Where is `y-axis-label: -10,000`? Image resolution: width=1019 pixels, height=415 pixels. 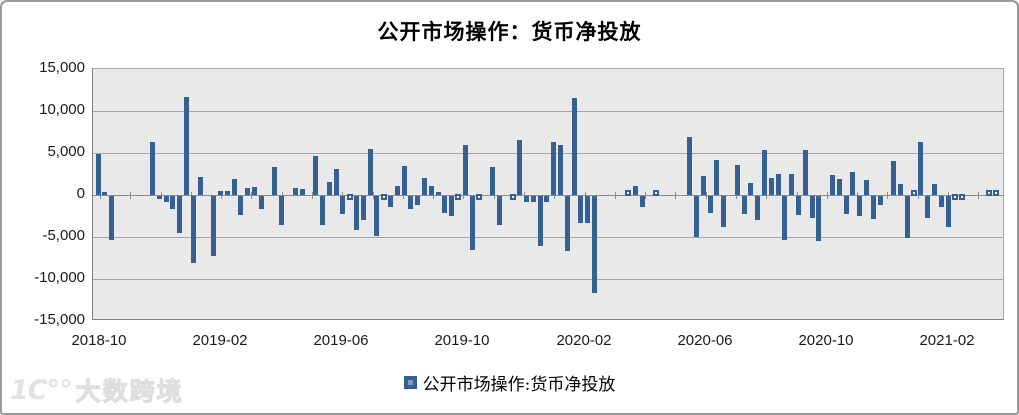 y-axis-label: -10,000 is located at coordinates (59, 277).